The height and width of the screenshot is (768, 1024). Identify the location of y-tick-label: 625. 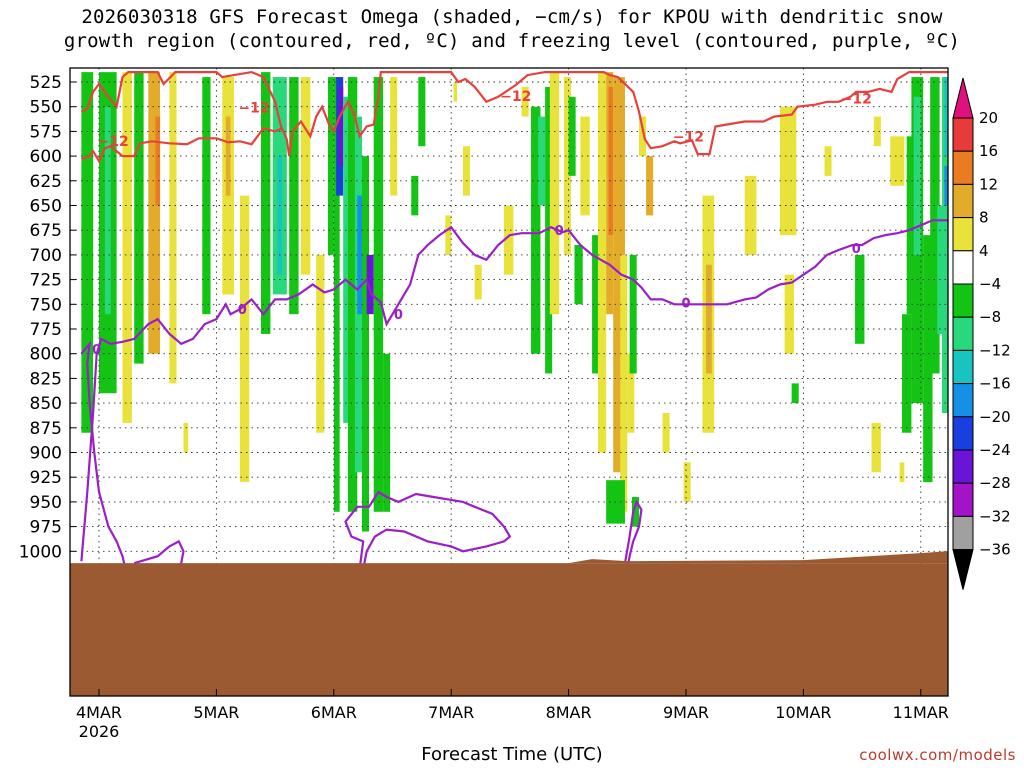
(46, 182).